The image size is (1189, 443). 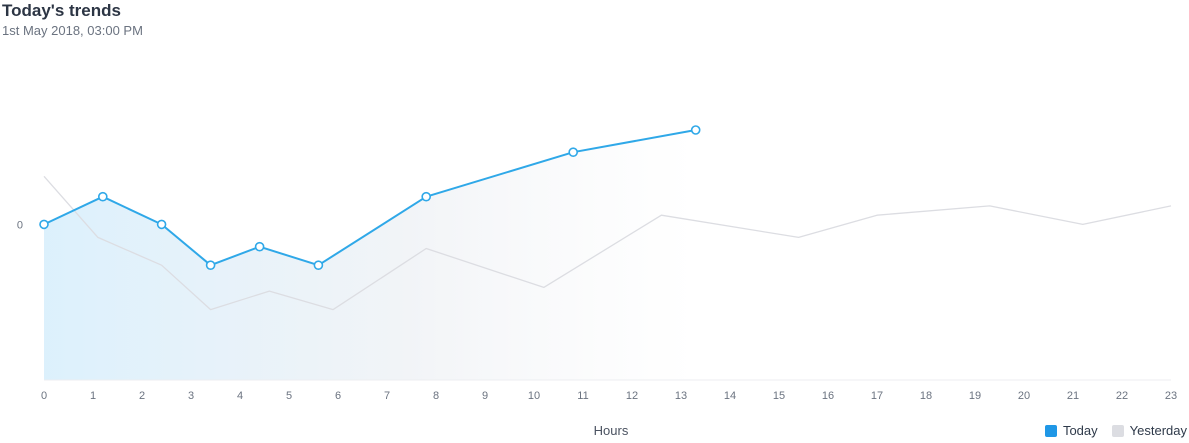 What do you see at coordinates (1122, 396) in the screenshot?
I see `x-tick-label: 22` at bounding box center [1122, 396].